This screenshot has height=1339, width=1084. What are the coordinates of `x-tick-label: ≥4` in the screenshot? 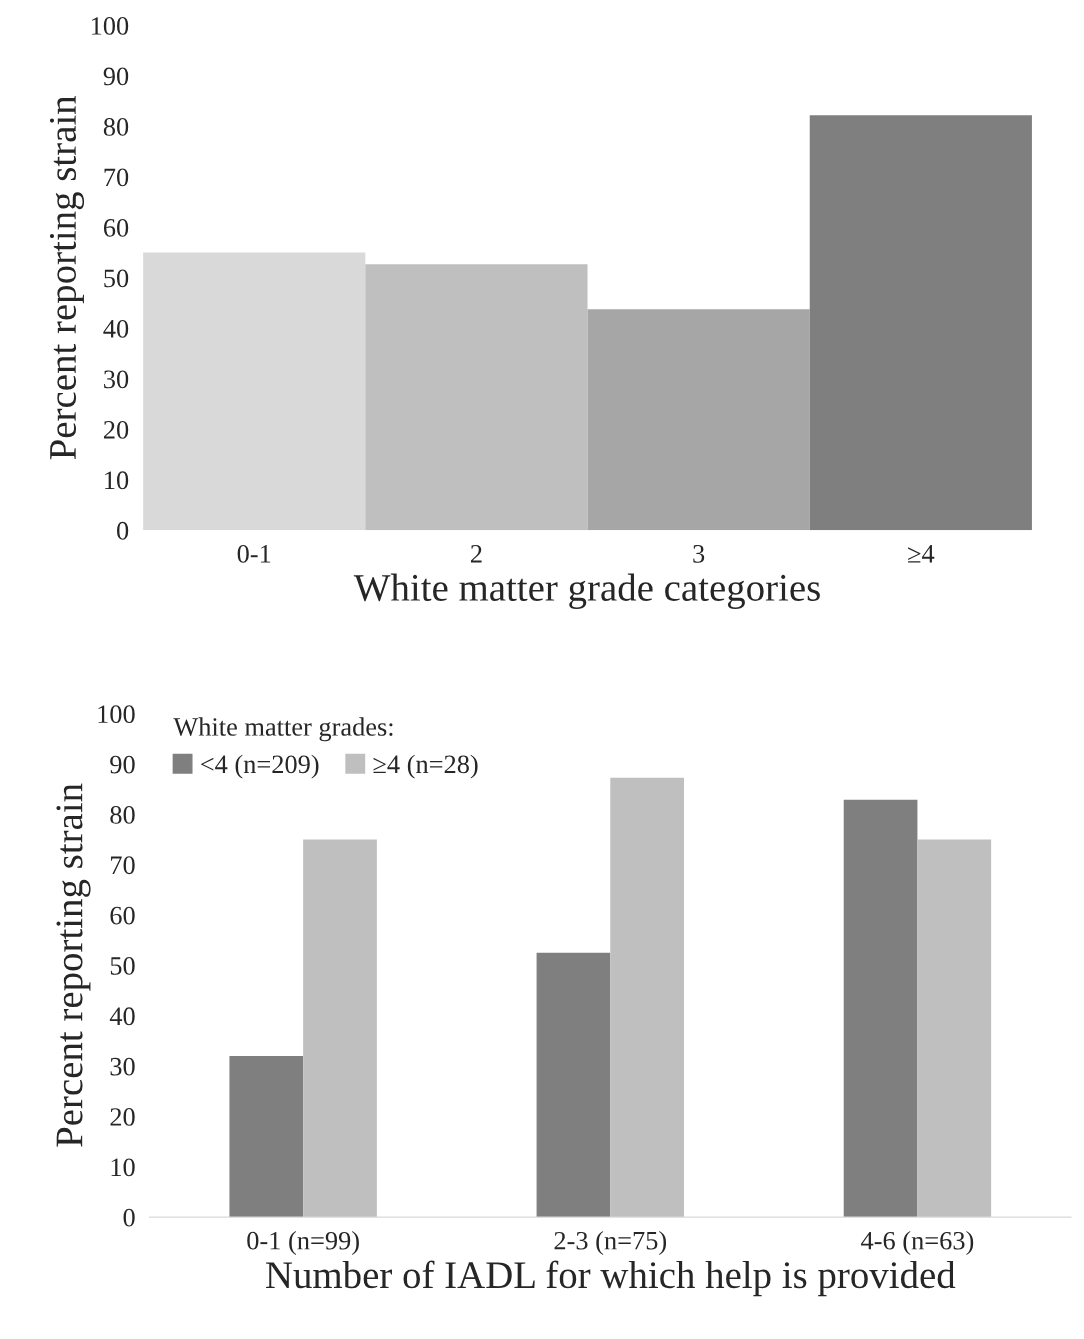 It's located at (921, 554).